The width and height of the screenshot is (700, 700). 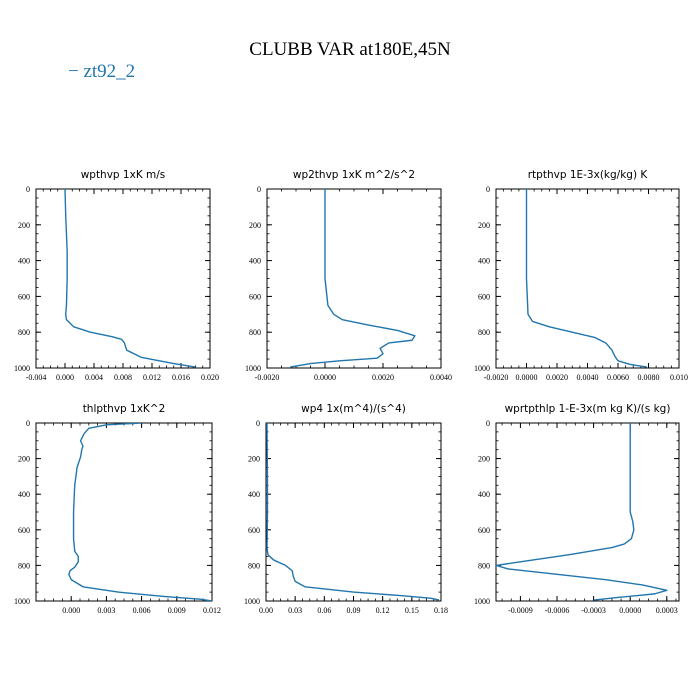 I want to click on x-tick-label: 0.00, so click(x=266, y=610).